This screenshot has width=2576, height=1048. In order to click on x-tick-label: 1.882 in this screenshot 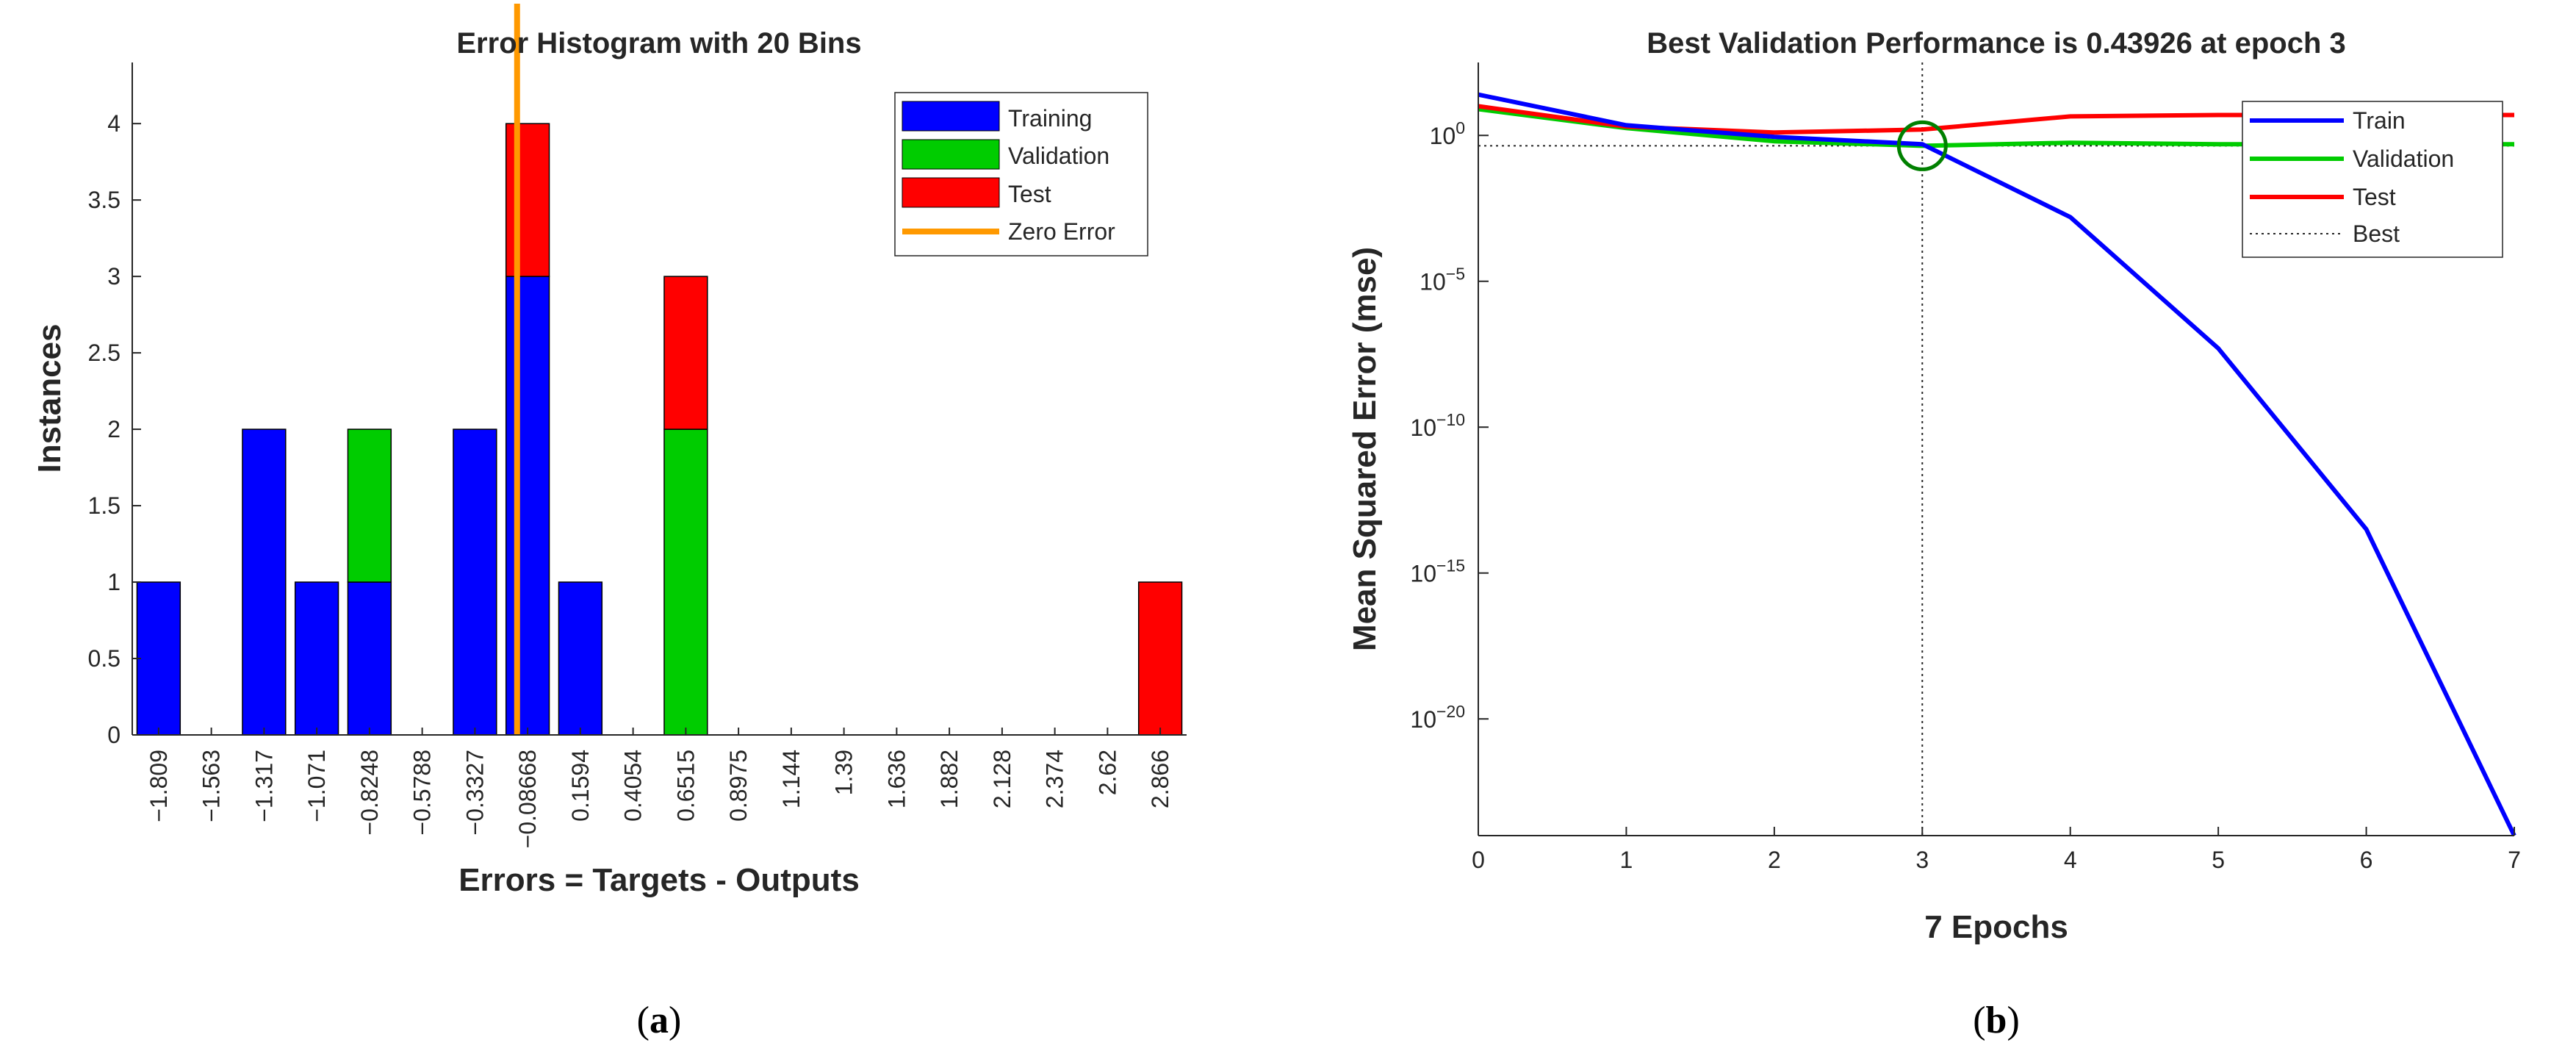, I will do `click(949, 779)`.